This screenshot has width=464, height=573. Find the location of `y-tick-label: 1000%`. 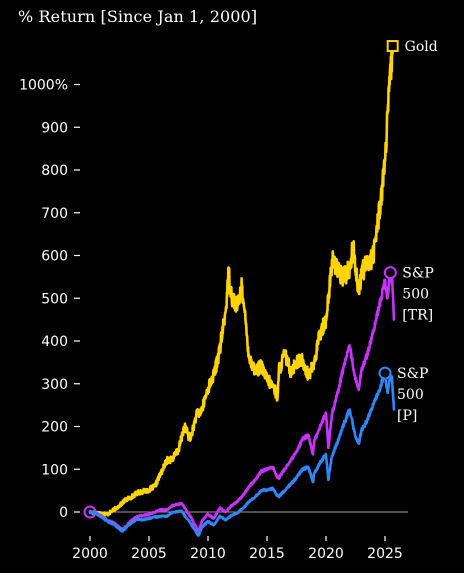

y-tick-label: 1000% is located at coordinates (43, 86).